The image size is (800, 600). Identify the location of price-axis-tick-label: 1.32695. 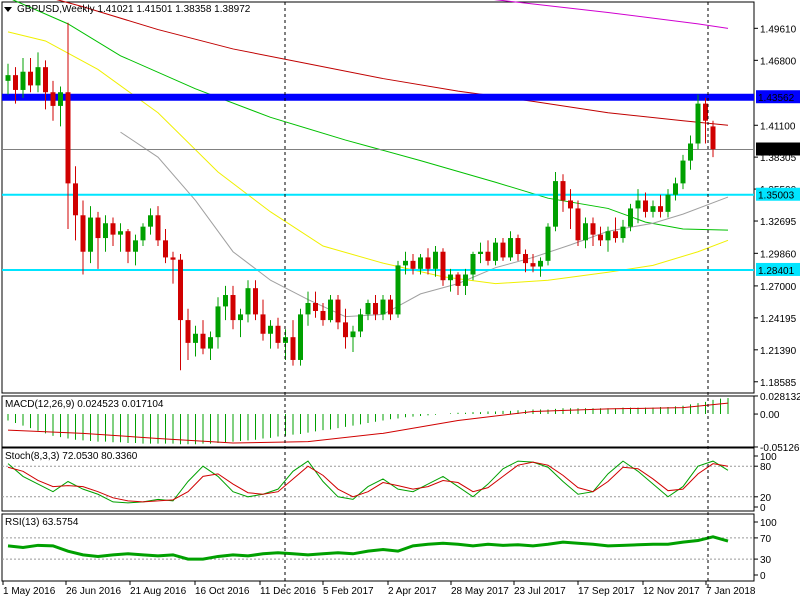
(778, 222).